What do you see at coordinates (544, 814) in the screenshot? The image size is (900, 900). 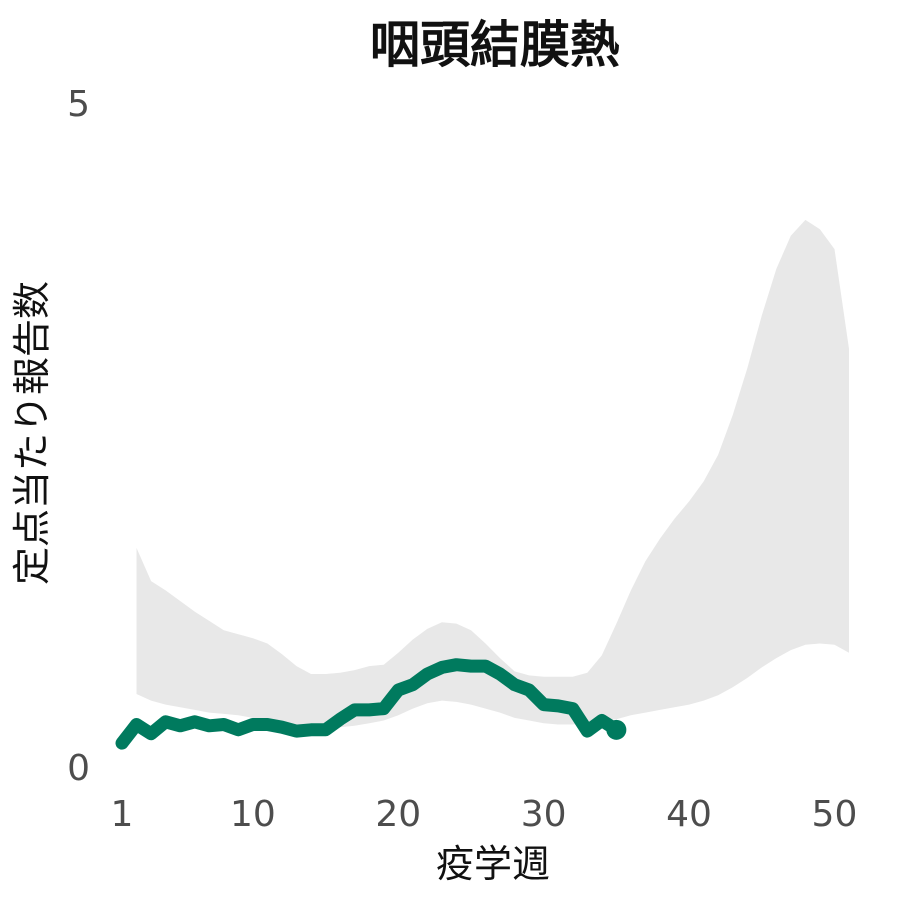 I see `x-tick-label: 30` at bounding box center [544, 814].